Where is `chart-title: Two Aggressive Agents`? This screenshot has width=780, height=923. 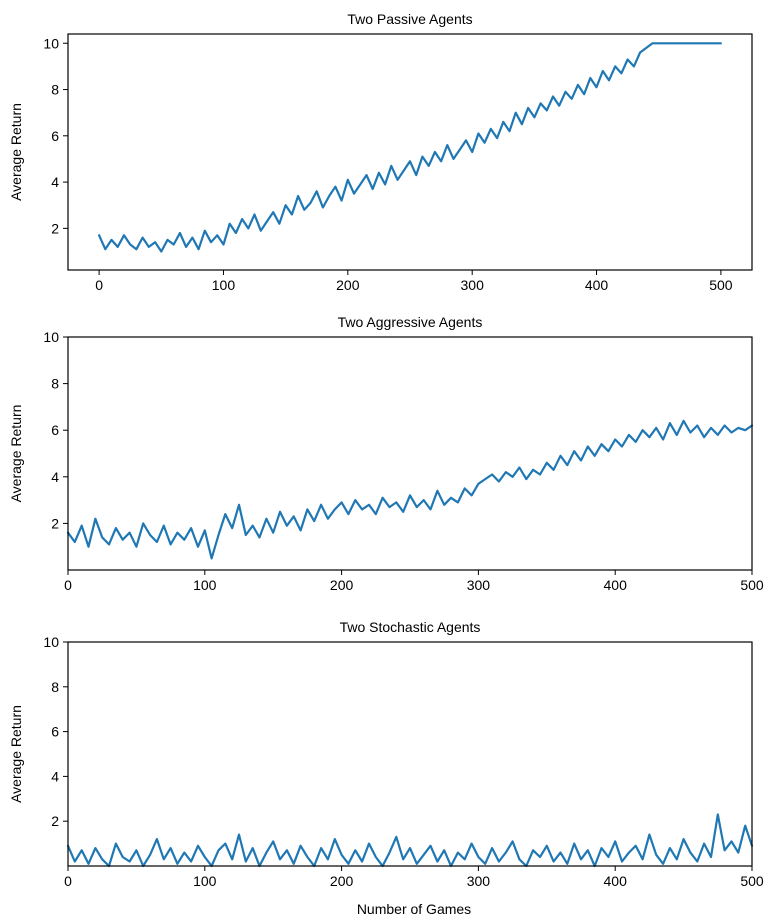 chart-title: Two Aggressive Agents is located at coordinates (410, 322).